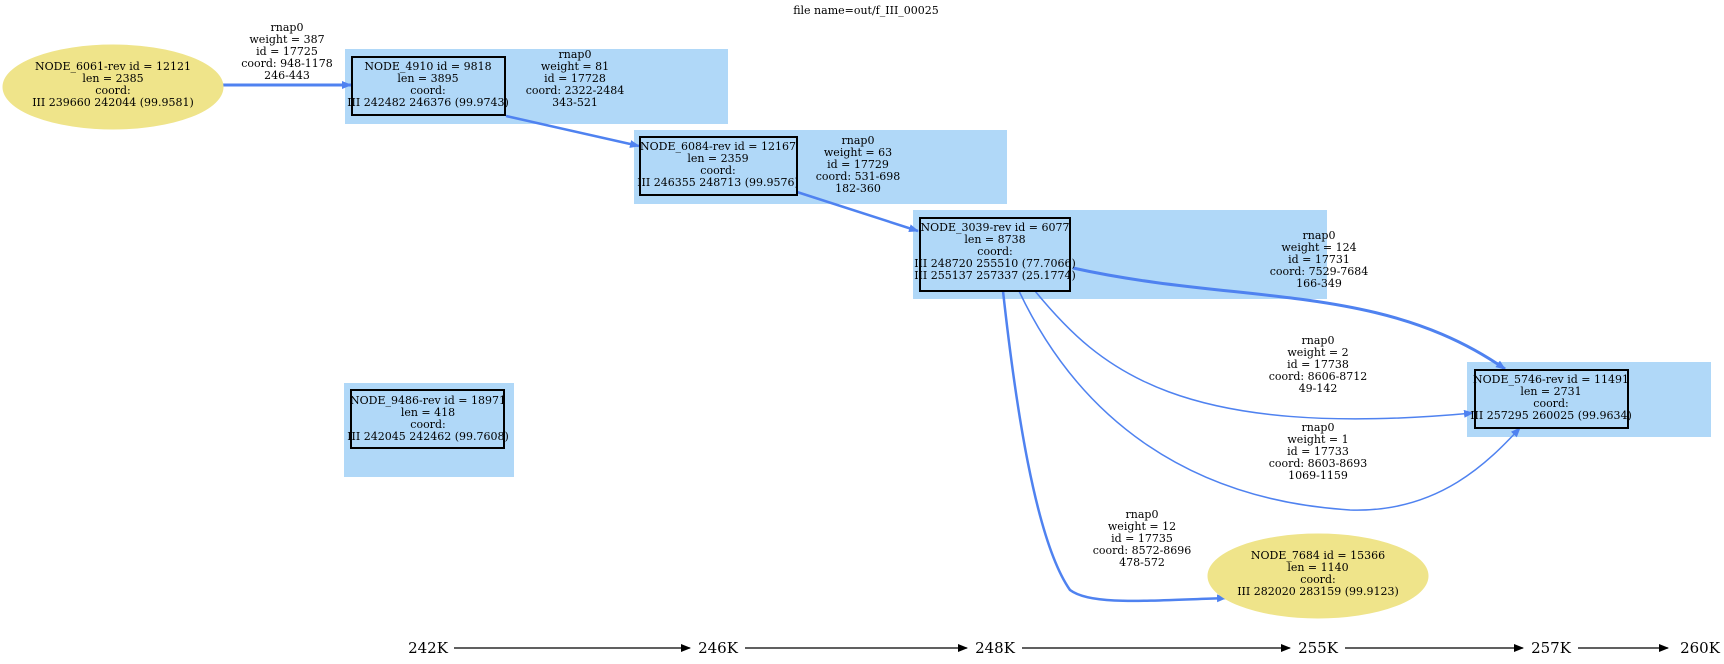 The image size is (1724, 664). Describe the element at coordinates (995, 275) in the screenshot. I see `label-line: III 255137 257337 (25.1774)` at that location.